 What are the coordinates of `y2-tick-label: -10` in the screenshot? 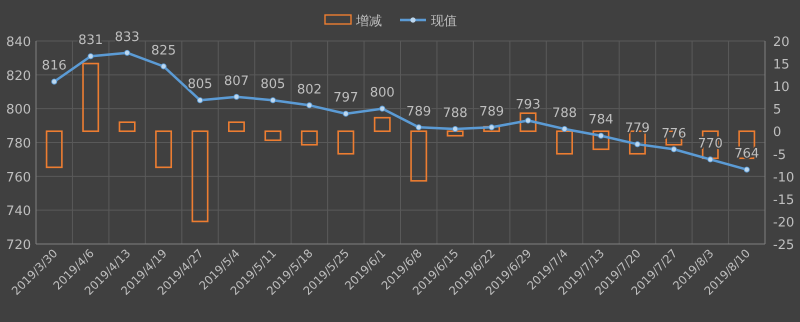 It's located at (783, 178).